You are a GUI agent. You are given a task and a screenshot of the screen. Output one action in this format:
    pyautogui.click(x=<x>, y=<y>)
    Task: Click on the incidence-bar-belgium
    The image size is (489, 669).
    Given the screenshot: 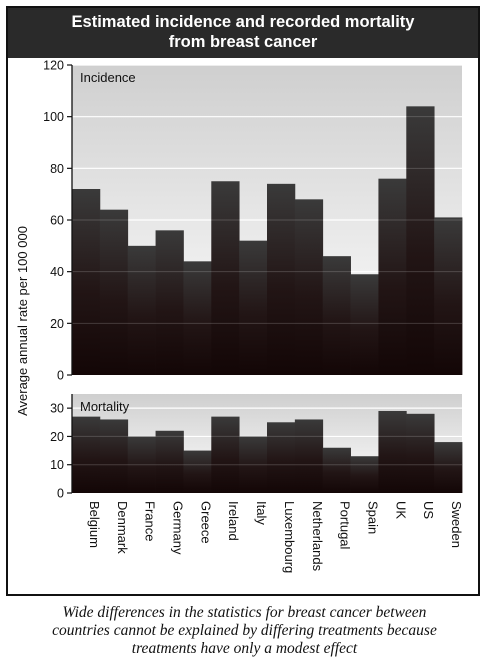 What is the action you would take?
    pyautogui.click(x=86, y=282)
    